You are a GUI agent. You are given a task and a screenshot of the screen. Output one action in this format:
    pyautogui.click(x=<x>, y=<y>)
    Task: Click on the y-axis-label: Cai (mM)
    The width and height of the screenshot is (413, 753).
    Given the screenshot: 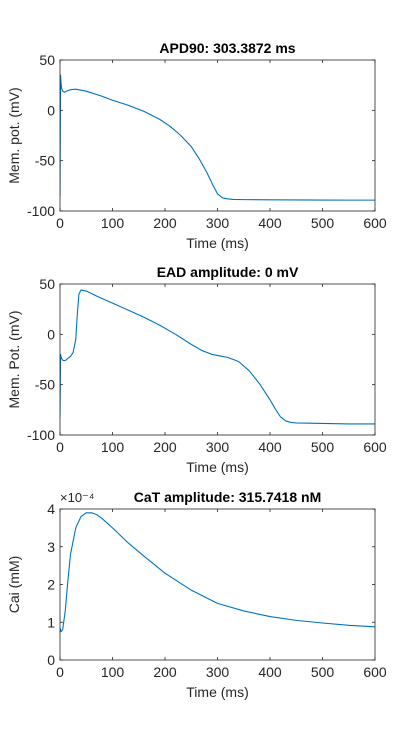 What is the action you would take?
    pyautogui.click(x=14, y=585)
    